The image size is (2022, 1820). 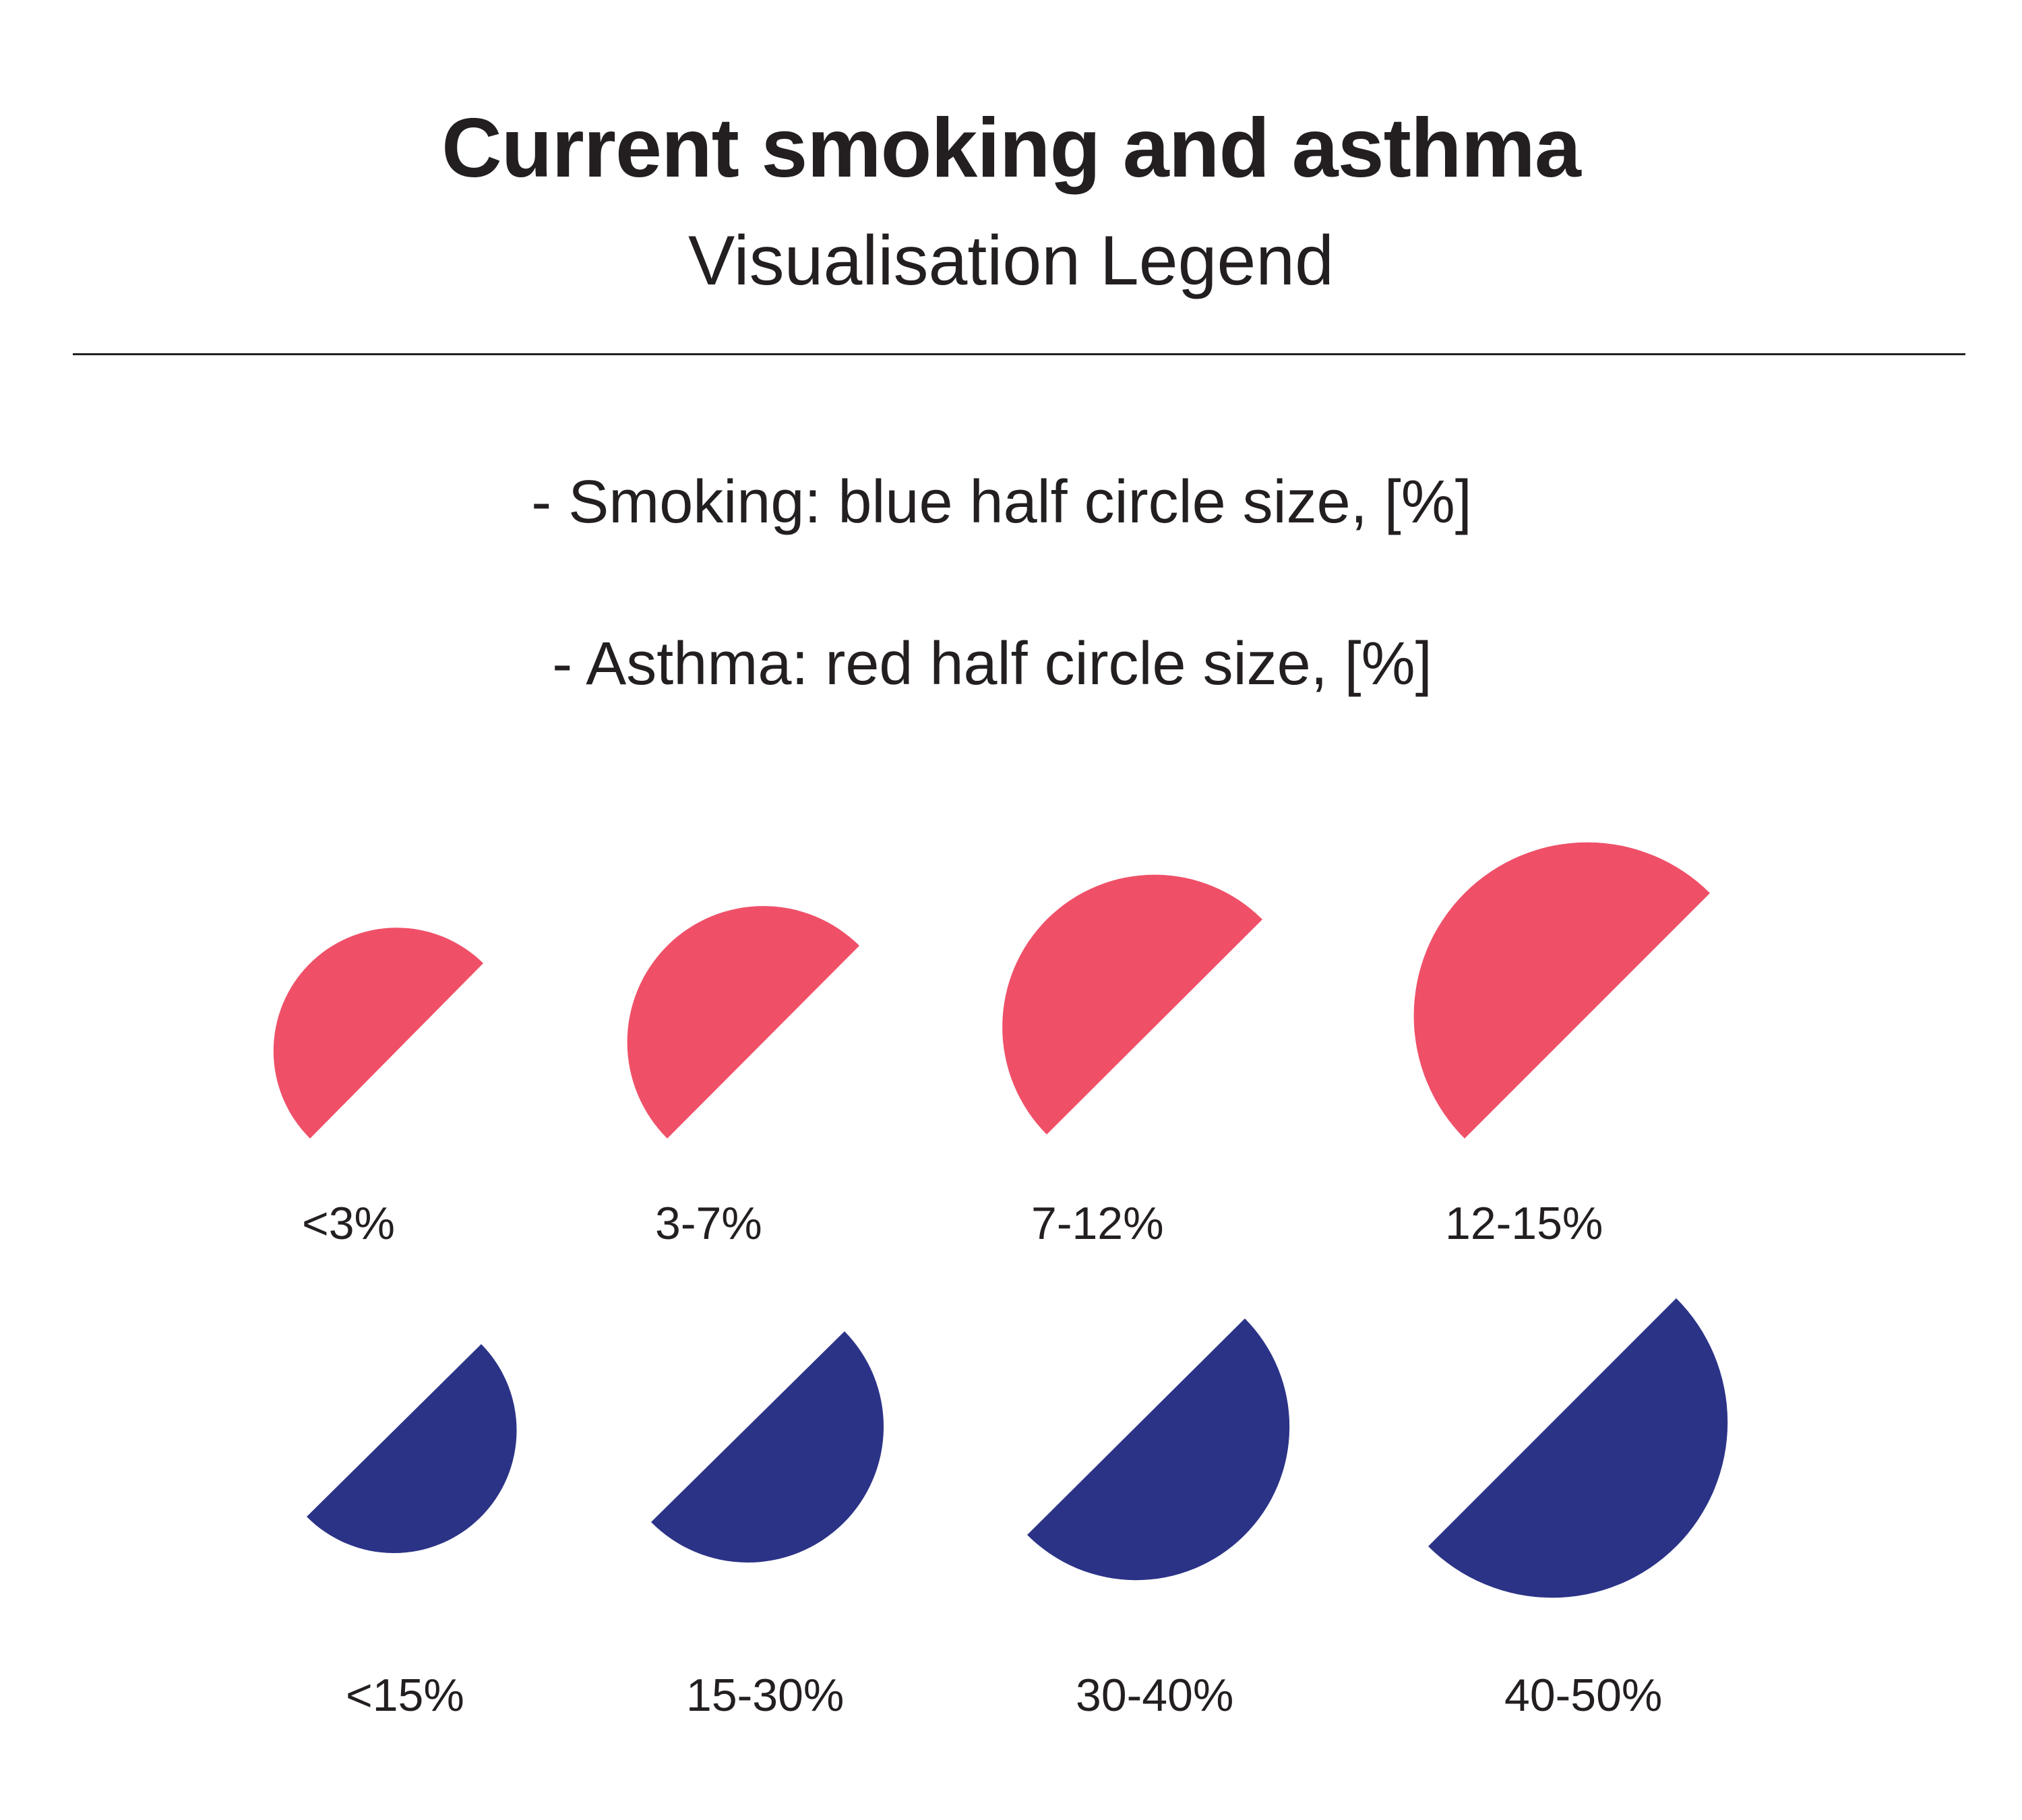 What do you see at coordinates (1524, 1223) in the screenshot?
I see `asthma-label-4: 12-15%` at bounding box center [1524, 1223].